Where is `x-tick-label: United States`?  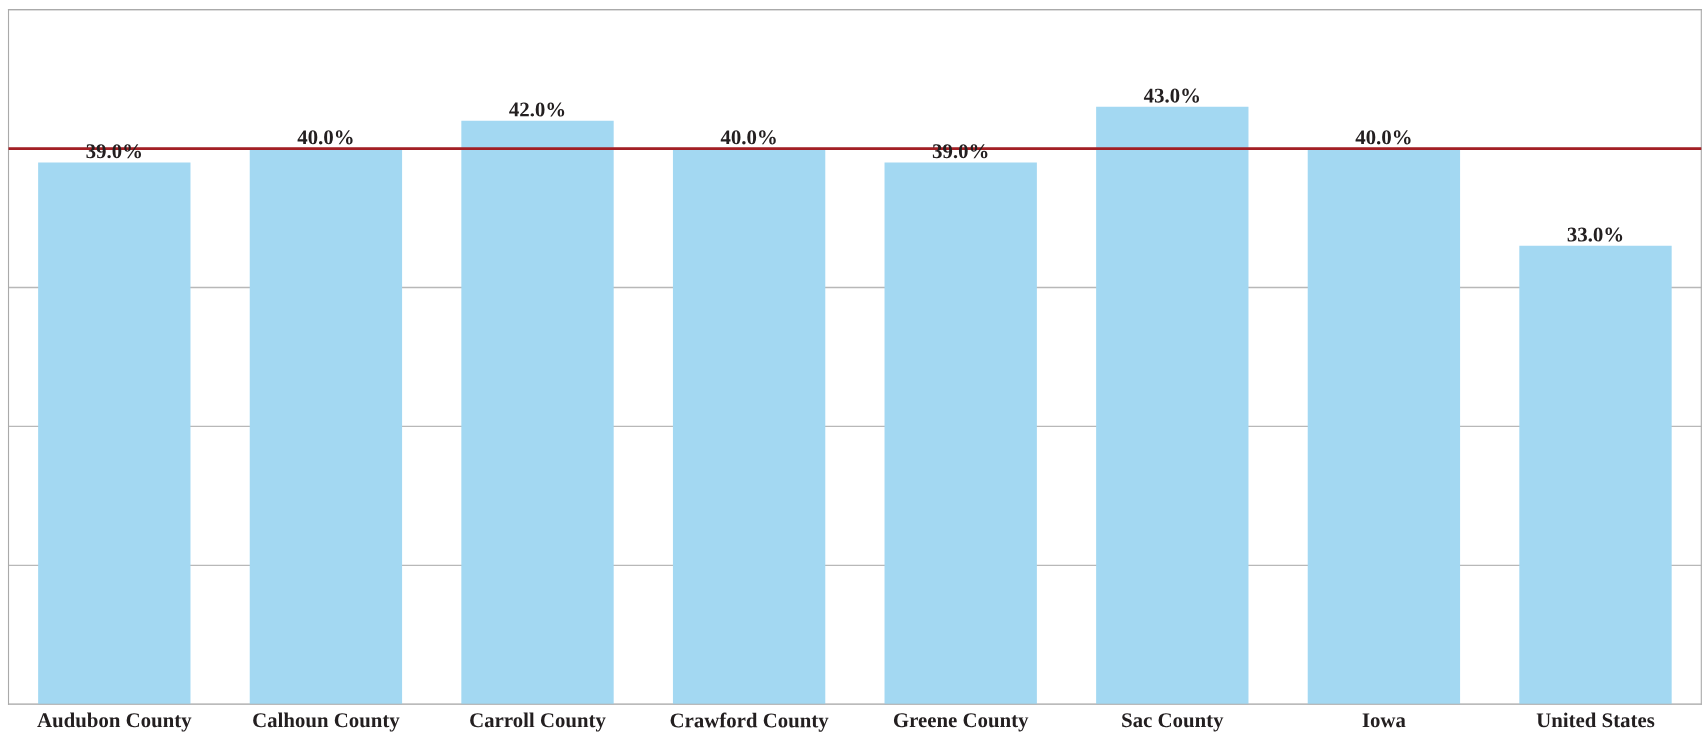
x-tick-label: United States is located at coordinates (1595, 720).